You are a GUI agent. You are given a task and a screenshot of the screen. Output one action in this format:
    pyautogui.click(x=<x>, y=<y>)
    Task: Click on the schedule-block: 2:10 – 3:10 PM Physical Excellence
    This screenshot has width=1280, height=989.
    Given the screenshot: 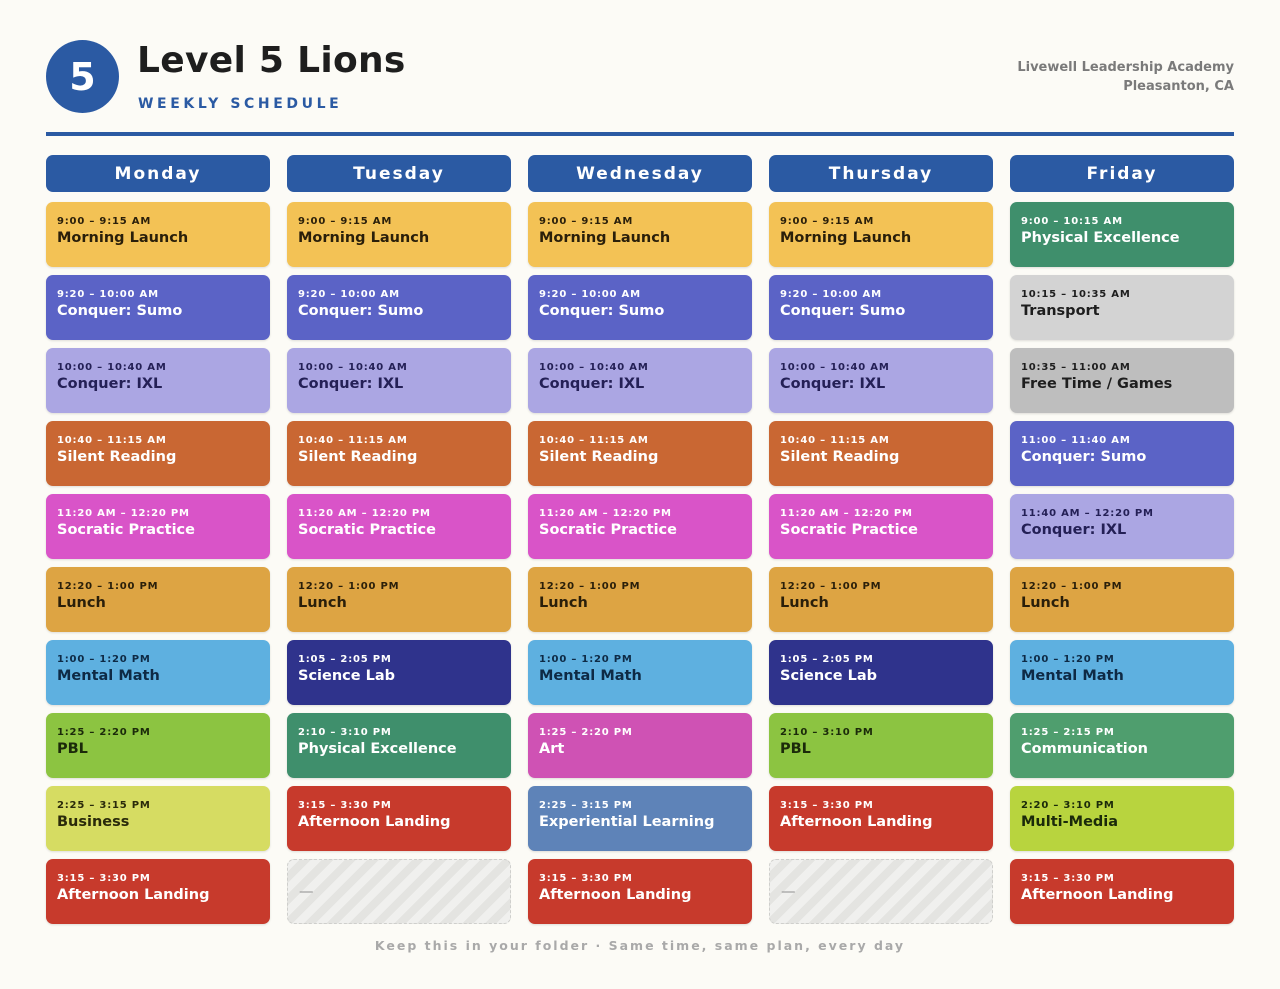 What is the action you would take?
    pyautogui.click(x=399, y=745)
    